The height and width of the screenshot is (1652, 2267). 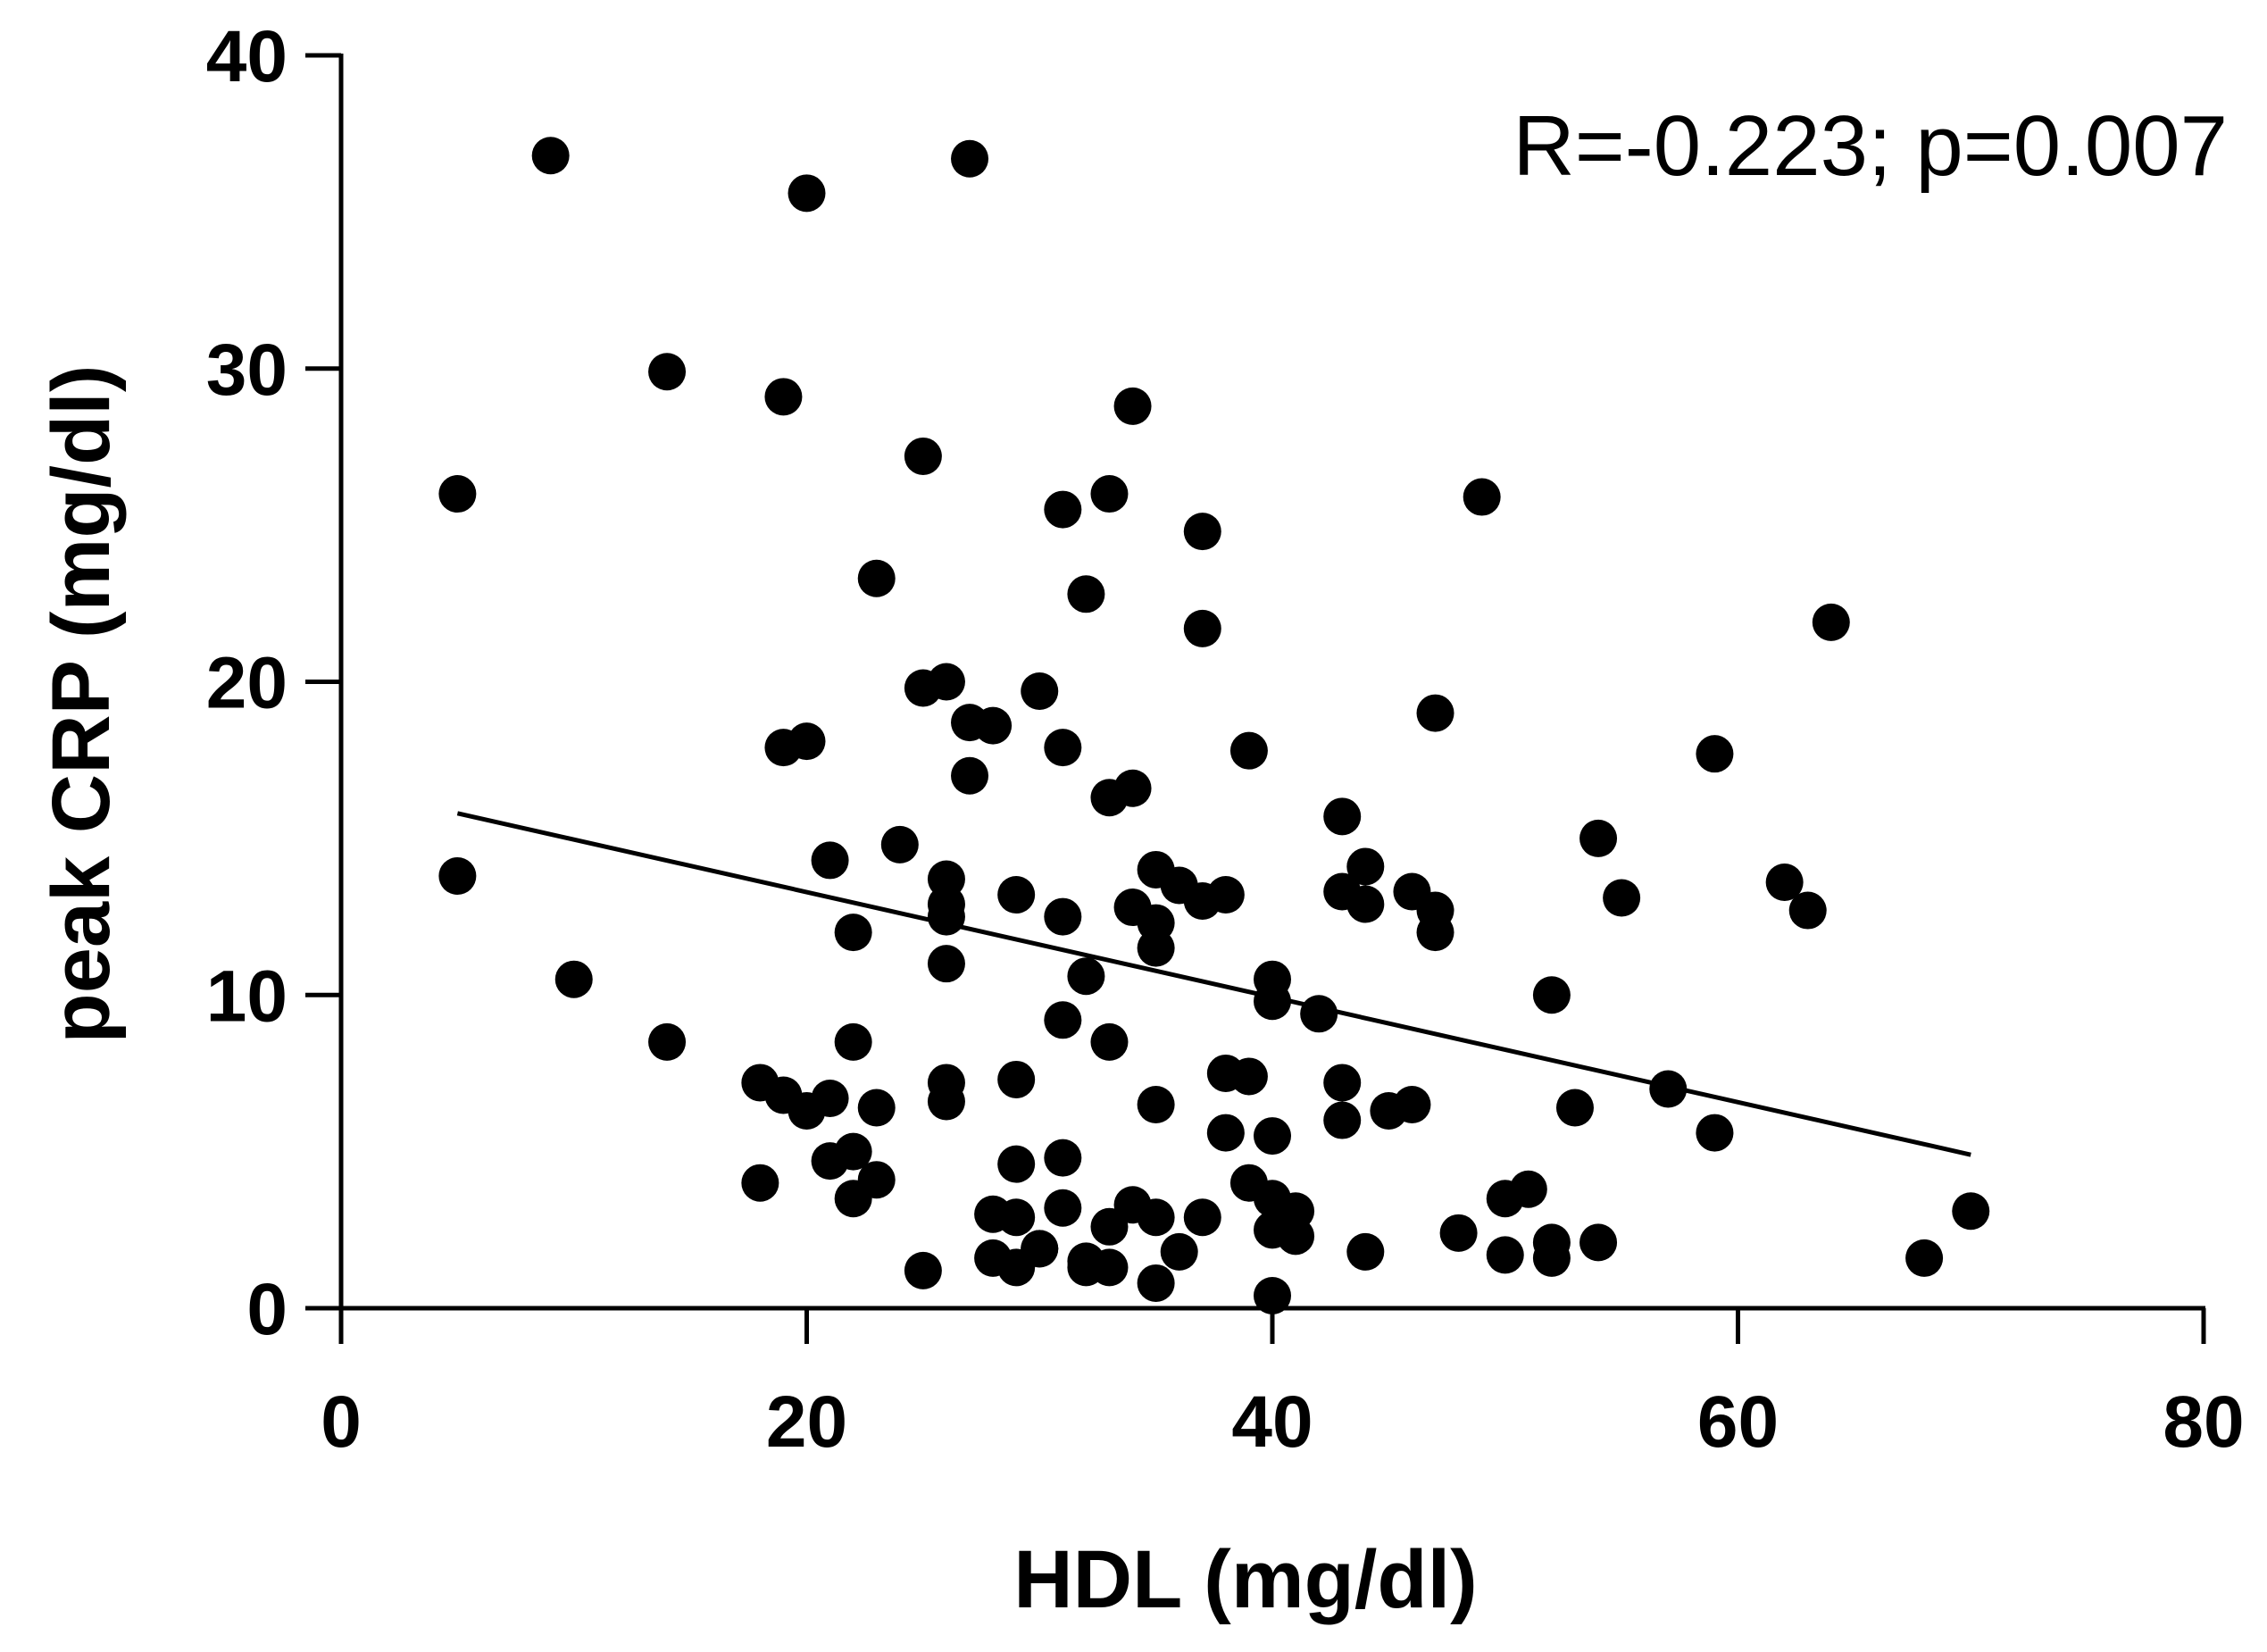 What do you see at coordinates (247, 370) in the screenshot?
I see `y-tick-label: 30` at bounding box center [247, 370].